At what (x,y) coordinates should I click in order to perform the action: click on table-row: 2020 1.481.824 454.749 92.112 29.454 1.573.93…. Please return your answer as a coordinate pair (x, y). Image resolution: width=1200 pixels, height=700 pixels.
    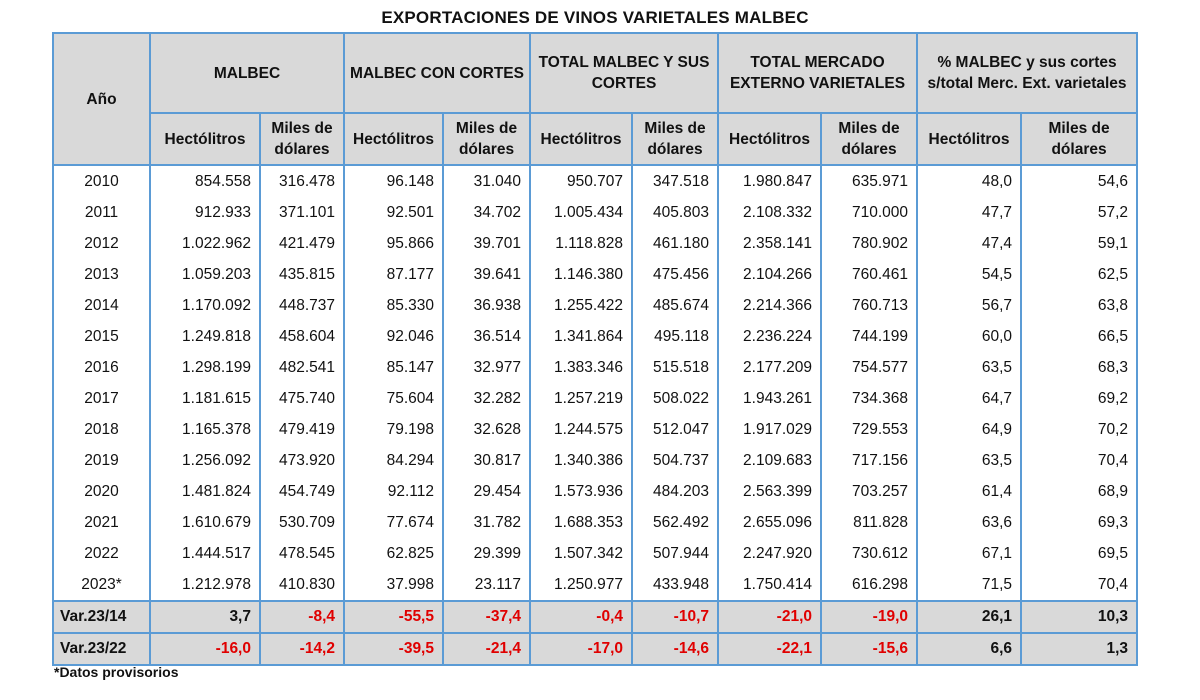
    Looking at the image, I should click on (595, 491).